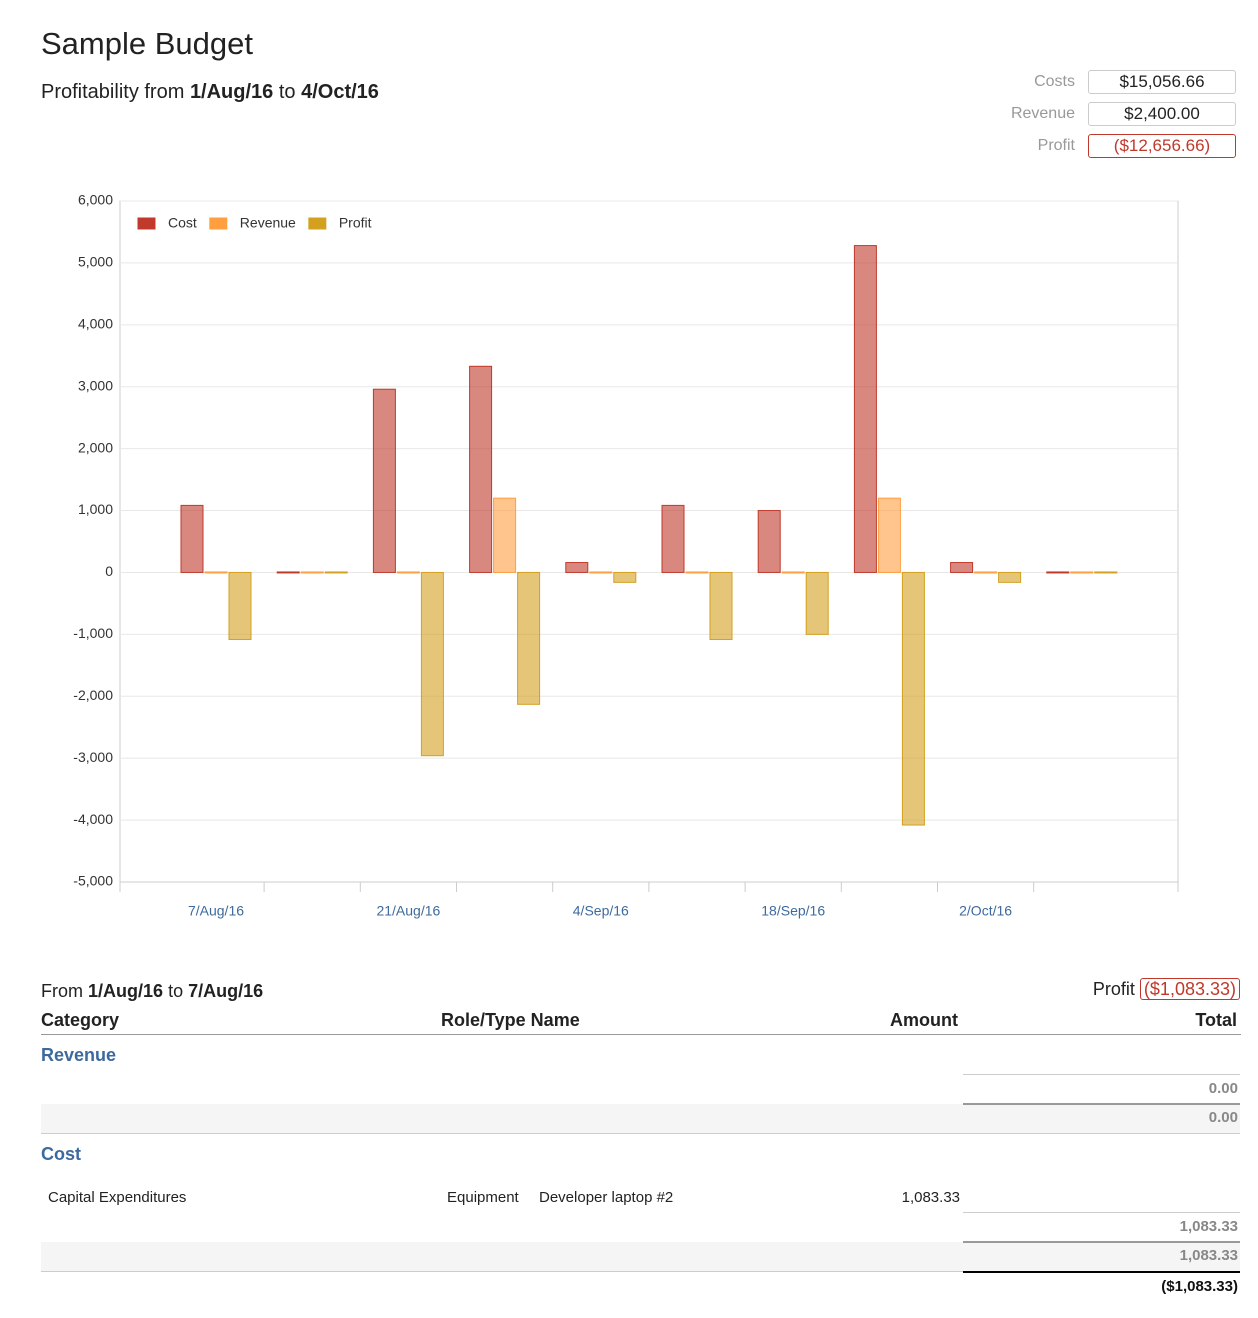 This screenshot has width=1258, height=1318. What do you see at coordinates (95, 324) in the screenshot?
I see `y-tick-label: 4,000` at bounding box center [95, 324].